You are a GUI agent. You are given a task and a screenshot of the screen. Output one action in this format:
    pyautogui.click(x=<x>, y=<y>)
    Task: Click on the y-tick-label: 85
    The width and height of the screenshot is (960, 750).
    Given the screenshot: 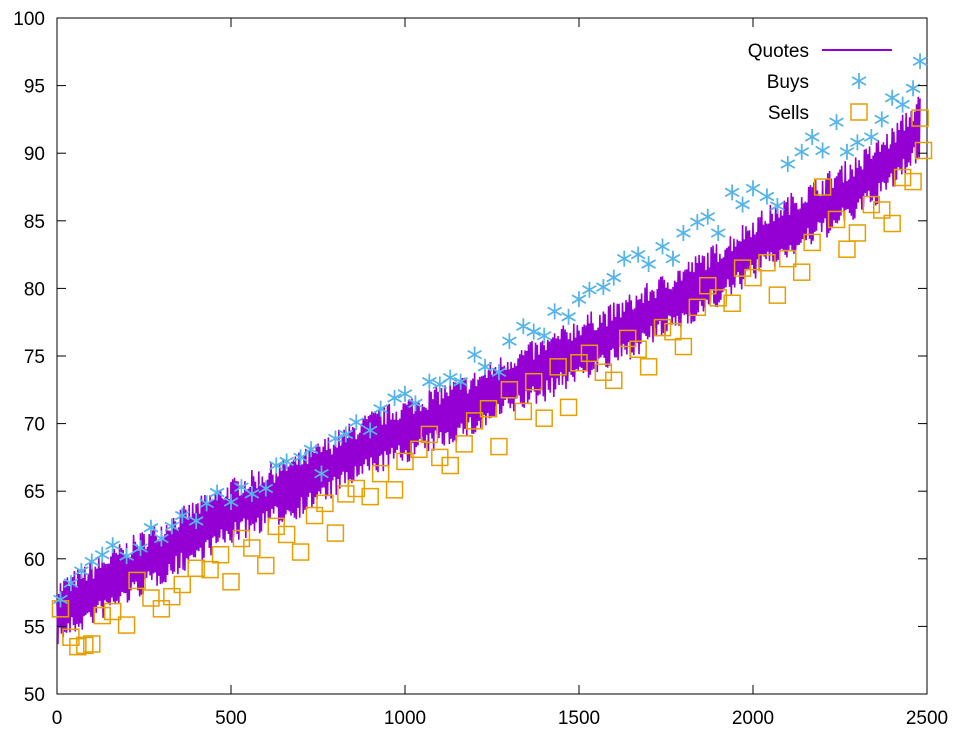 What is the action you would take?
    pyautogui.click(x=34, y=222)
    